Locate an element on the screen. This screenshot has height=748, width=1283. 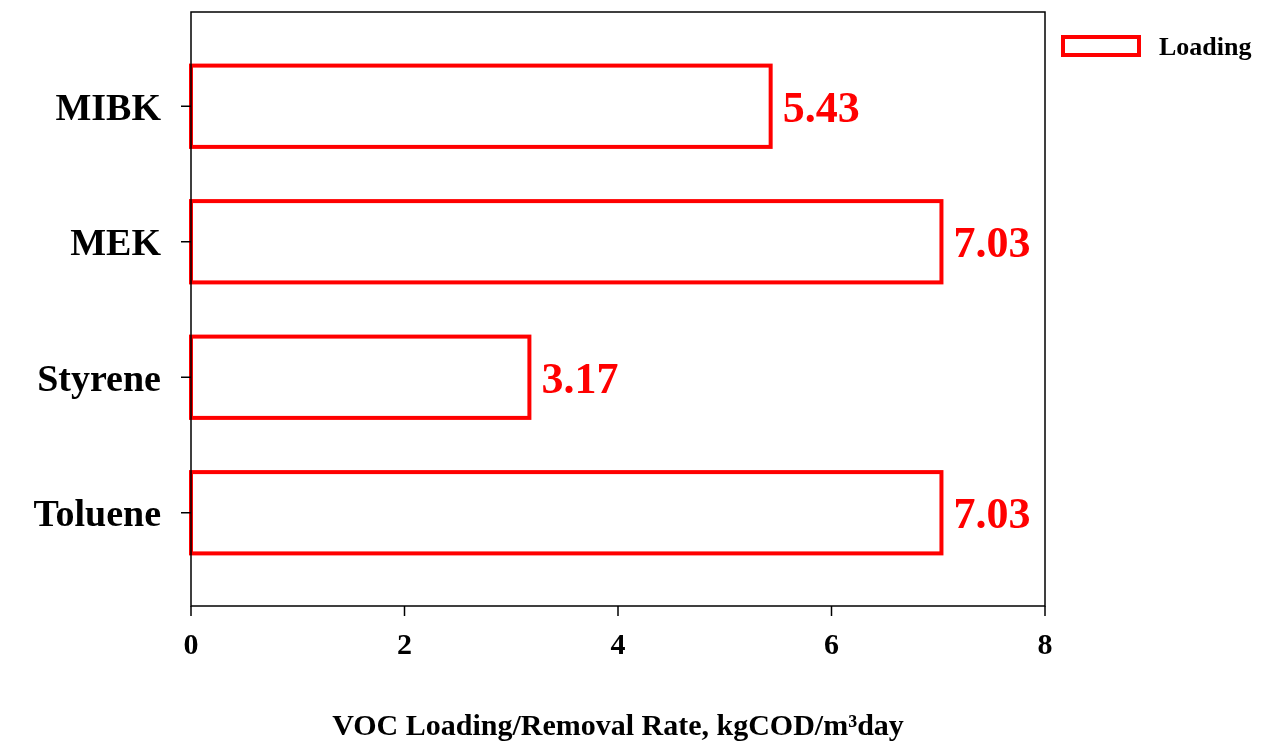
x-tick-label: 8 is located at coordinates (1045, 643).